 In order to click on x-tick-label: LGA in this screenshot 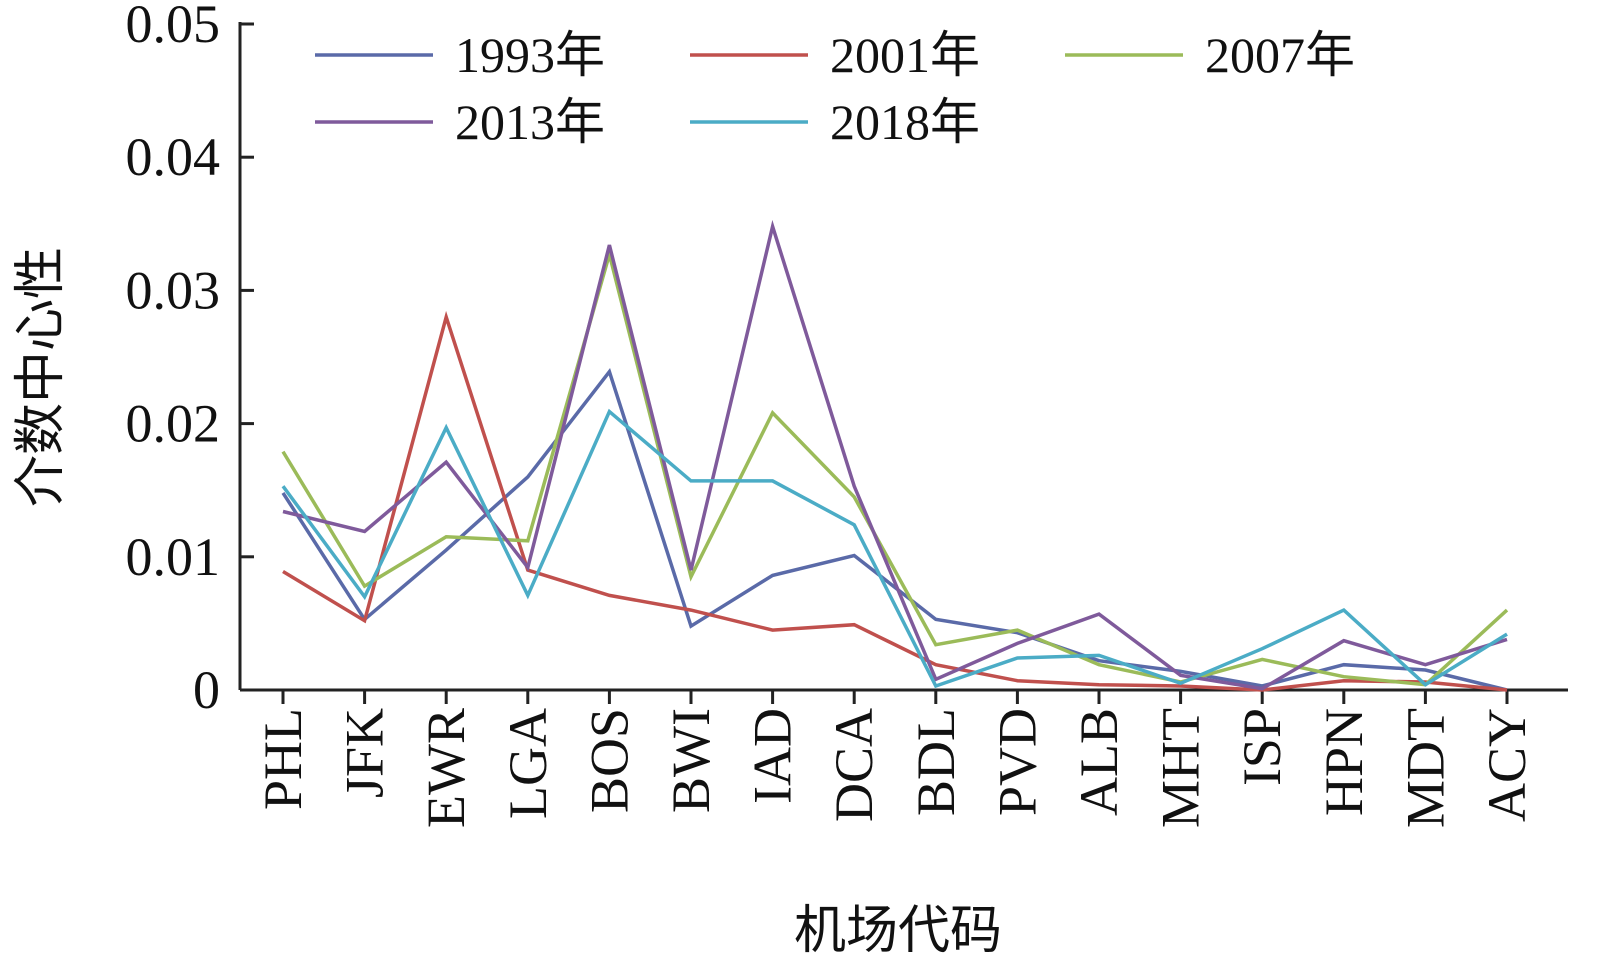, I will do `click(528, 763)`.